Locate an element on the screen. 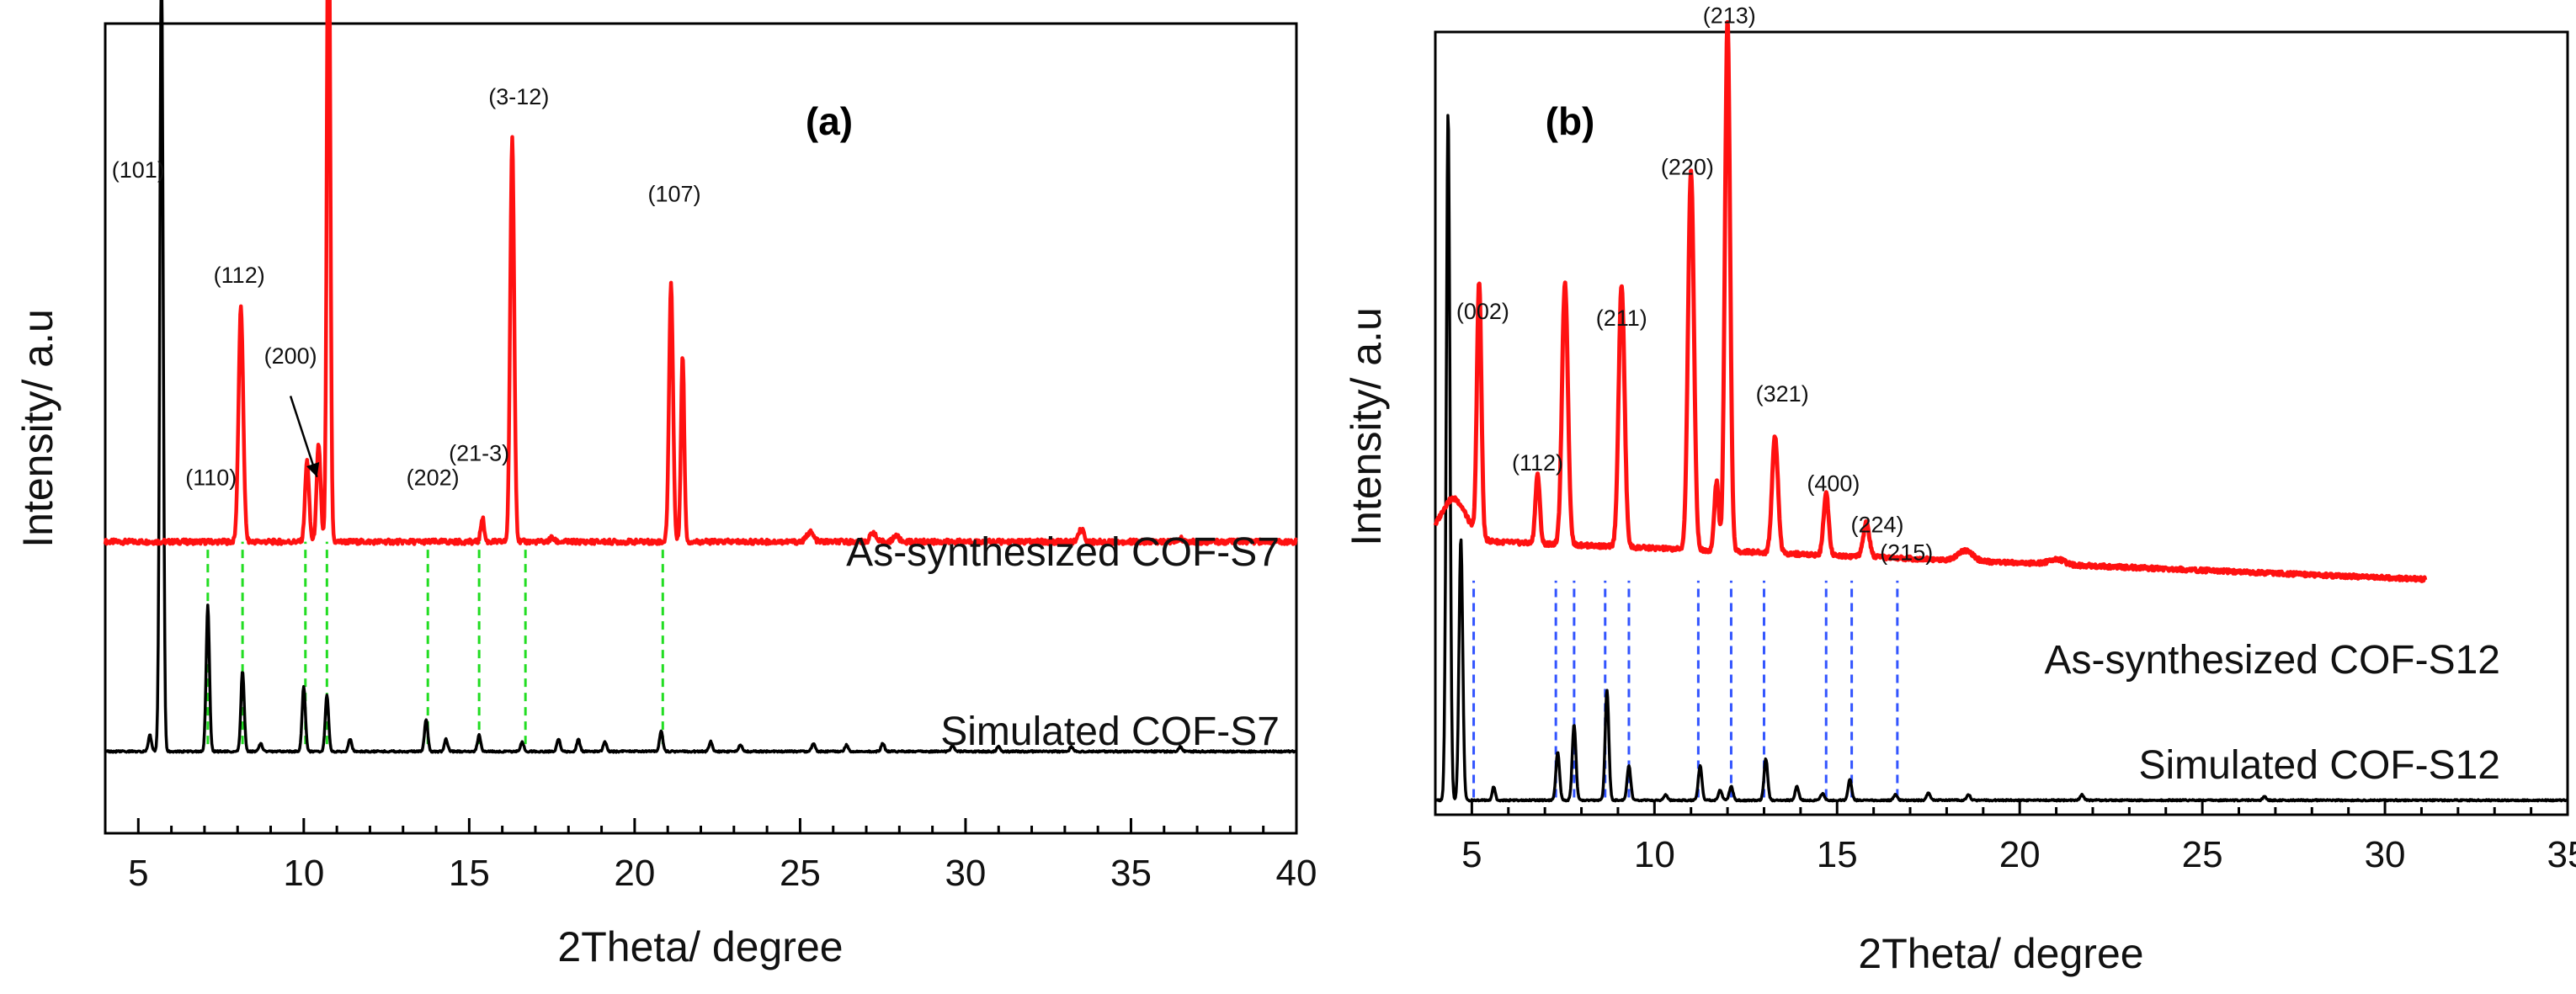  panel-b-x-axis-title: 2Theta/ degree is located at coordinates (2000, 954).